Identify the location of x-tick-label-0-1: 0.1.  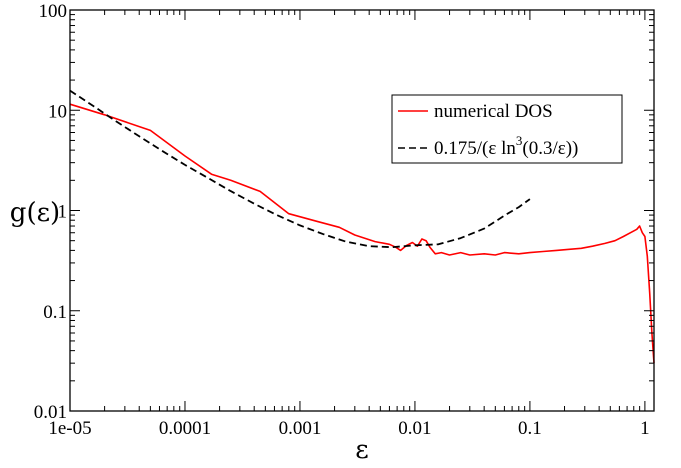
(530, 428).